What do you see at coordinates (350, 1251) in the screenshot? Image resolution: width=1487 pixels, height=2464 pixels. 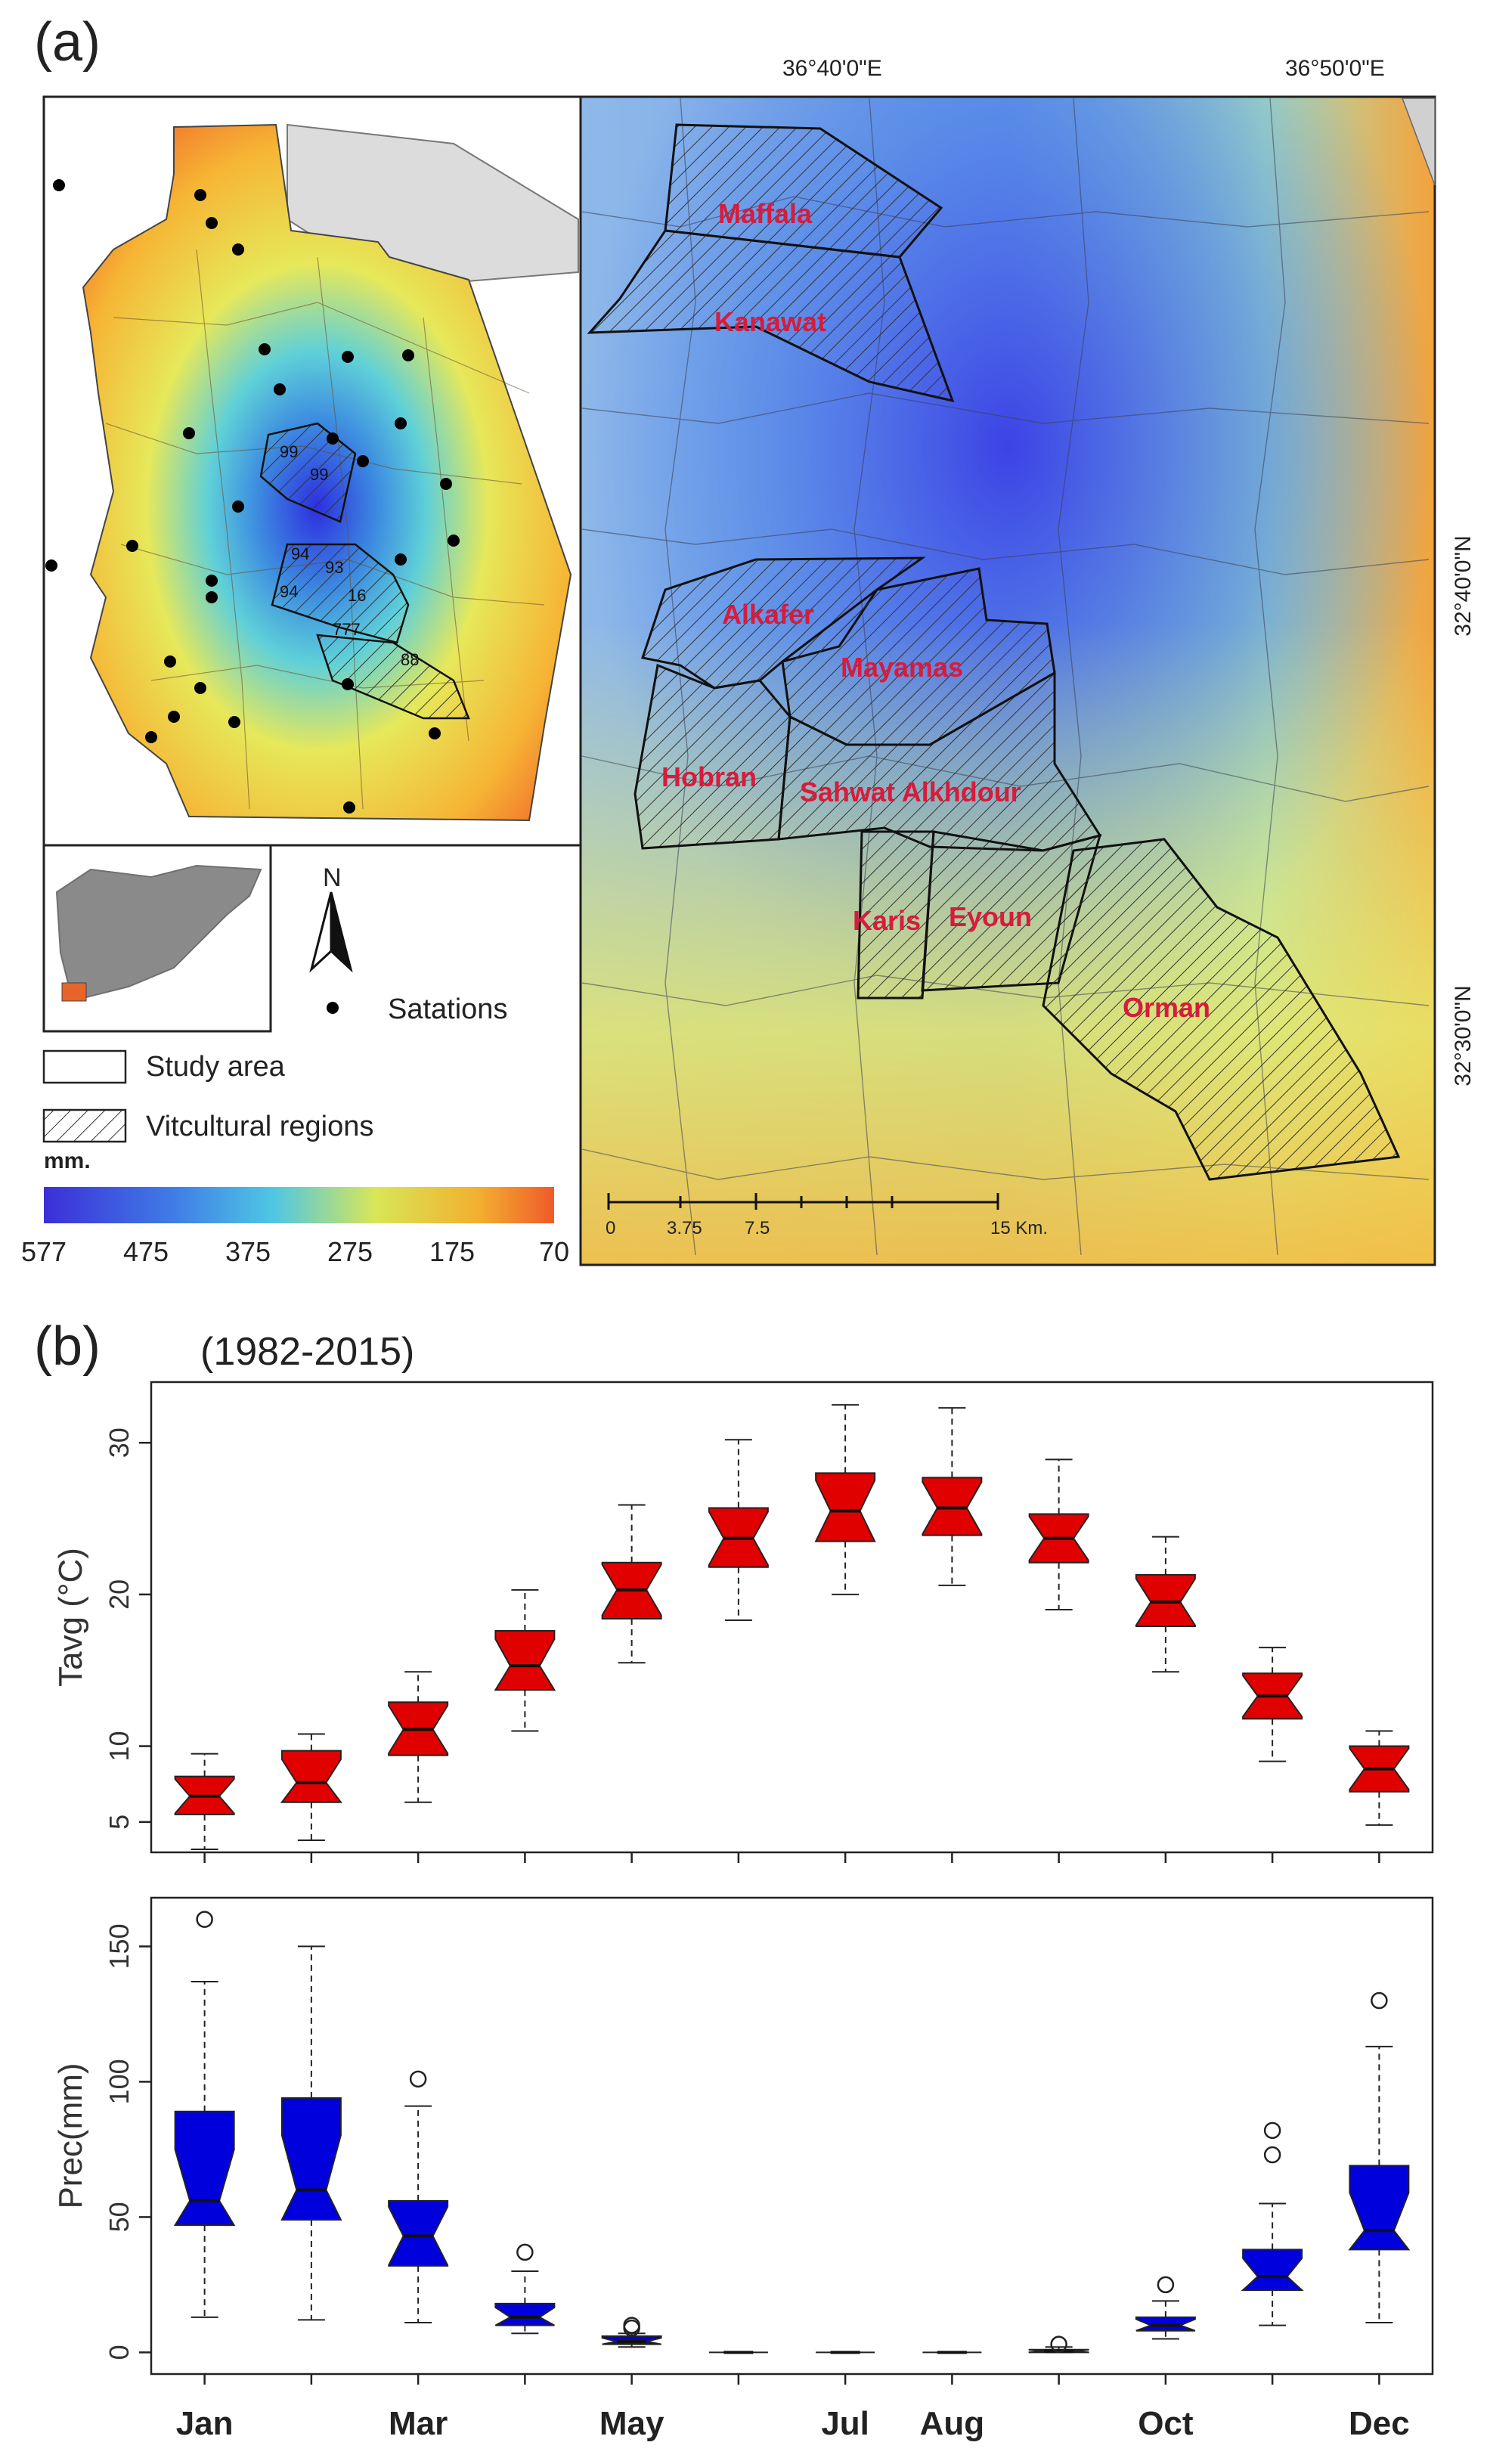 I see `colorbar-tick-label: 275` at bounding box center [350, 1251].